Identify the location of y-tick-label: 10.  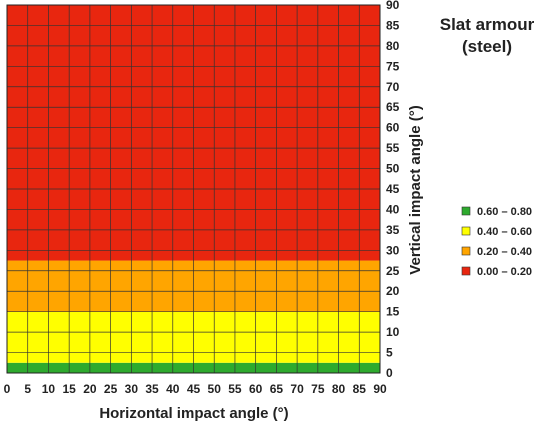
(393, 332).